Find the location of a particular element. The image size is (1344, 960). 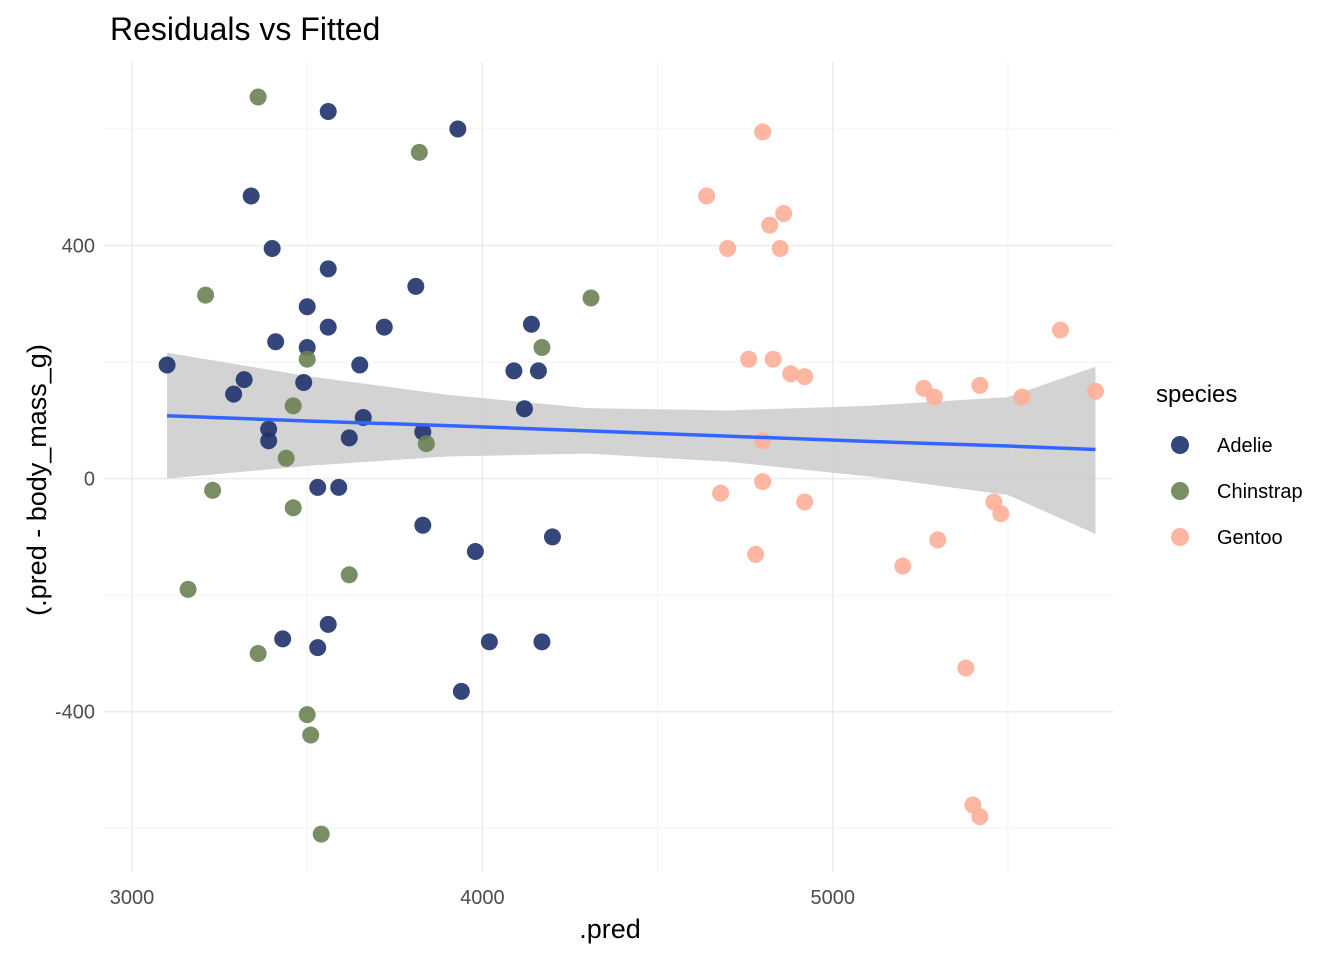

legend-key-gentoo is located at coordinates (1180, 537).